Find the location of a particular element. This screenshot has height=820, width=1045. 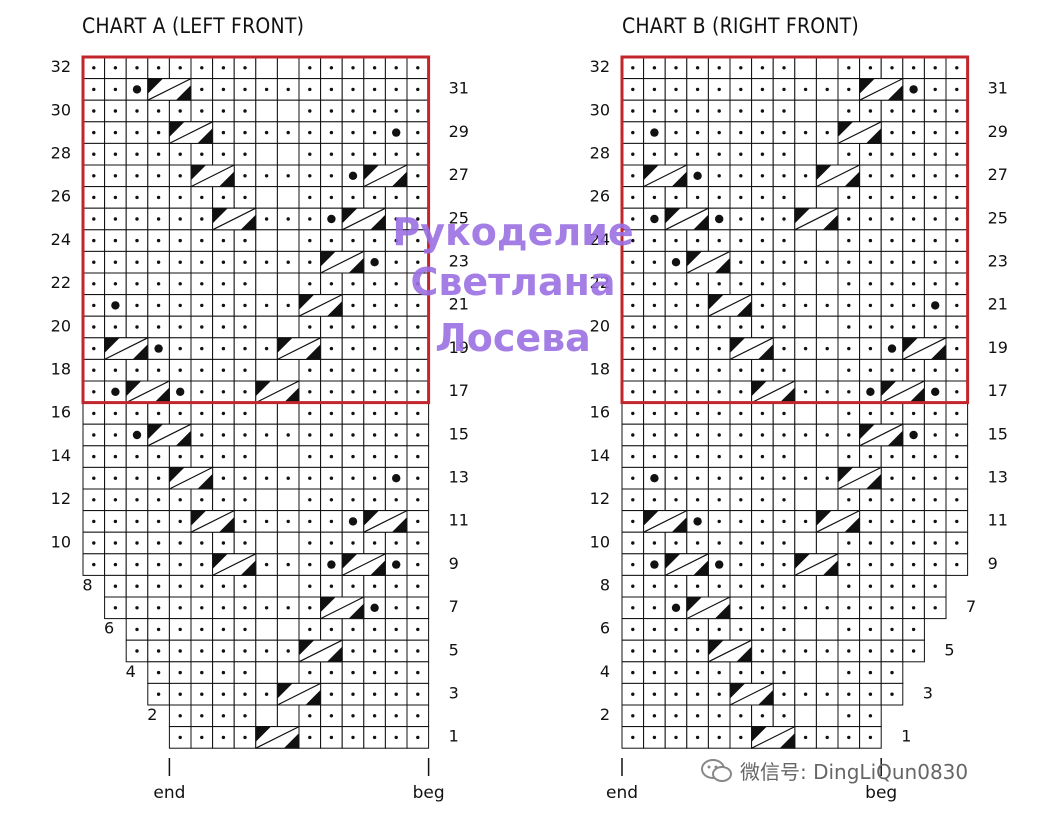

row-number-odd: 7 is located at coordinates (971, 606).